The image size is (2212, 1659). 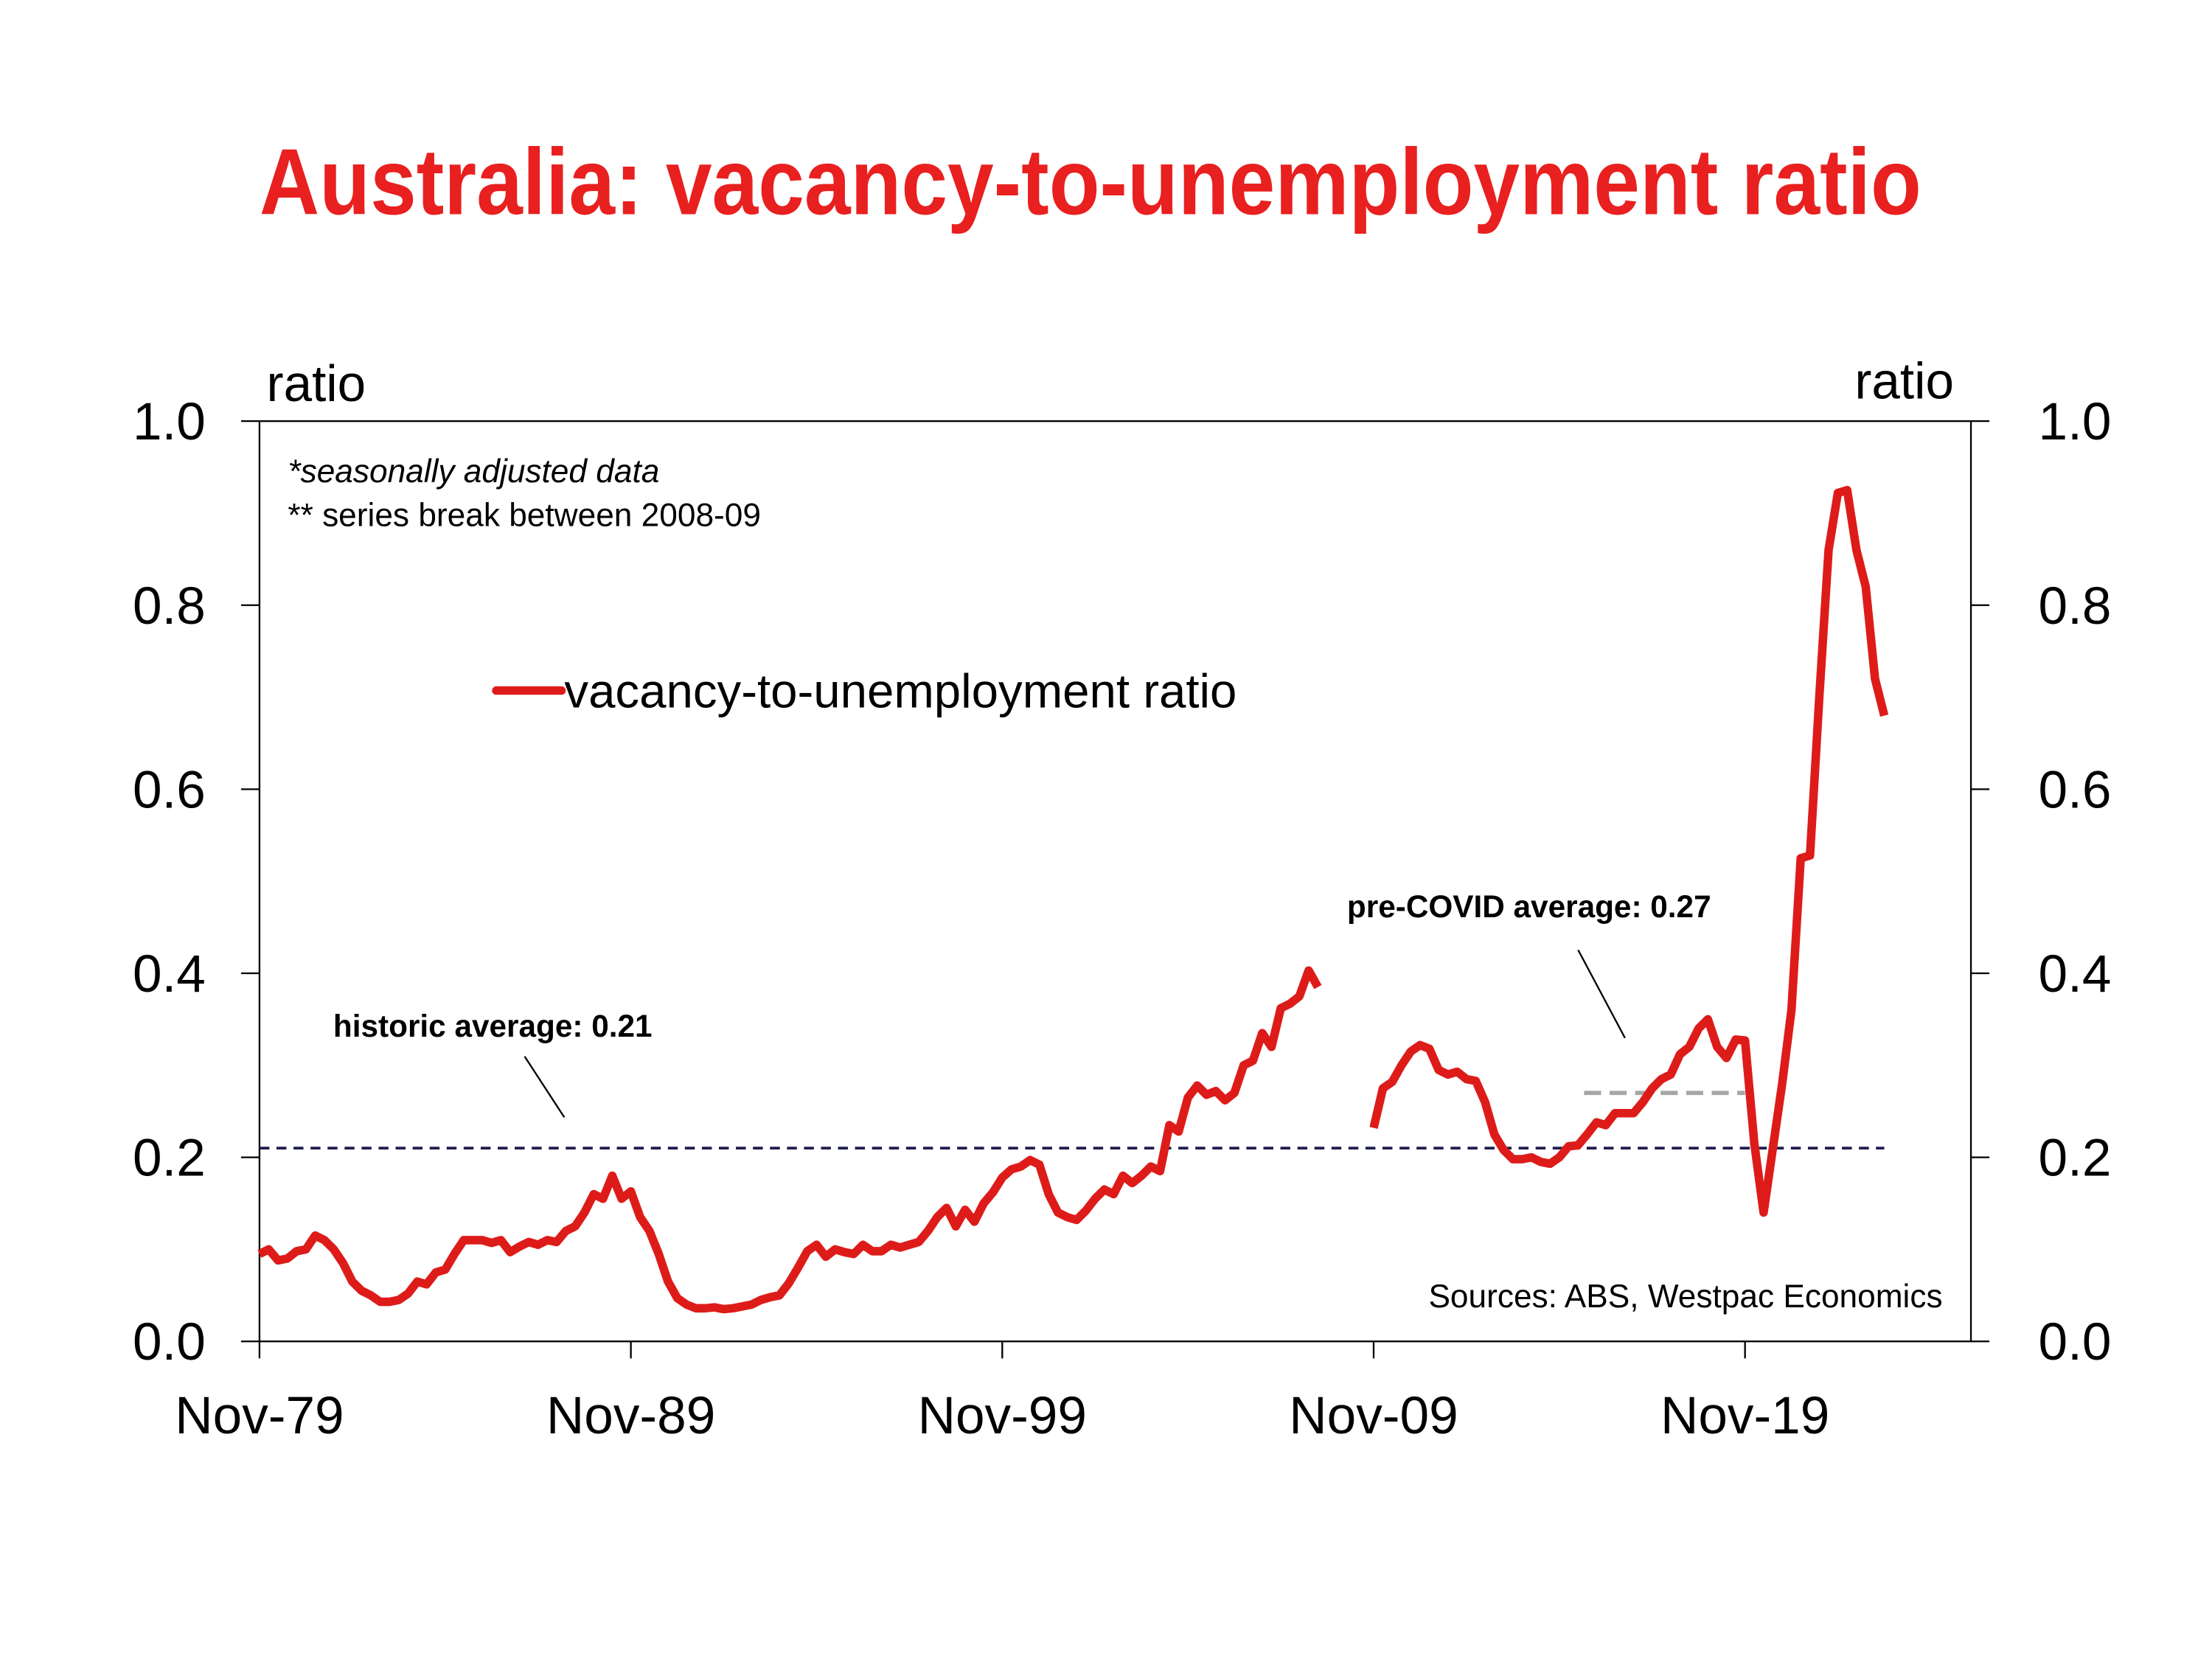 What do you see at coordinates (1002, 1416) in the screenshot?
I see `x-tick-label: Nov-99` at bounding box center [1002, 1416].